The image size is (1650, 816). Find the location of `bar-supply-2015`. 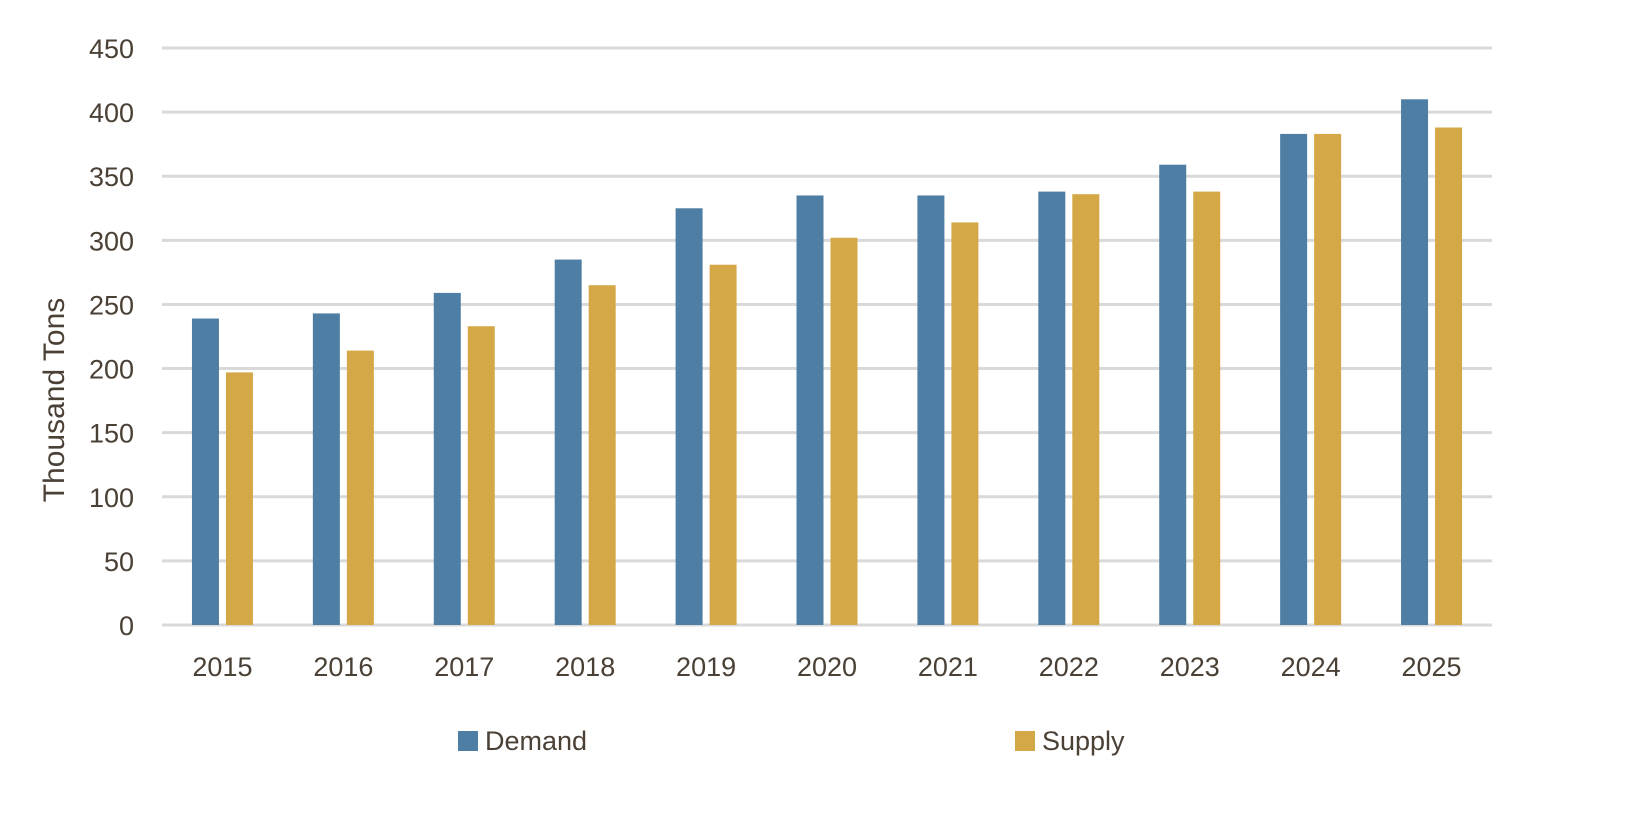

bar-supply-2015 is located at coordinates (239, 498).